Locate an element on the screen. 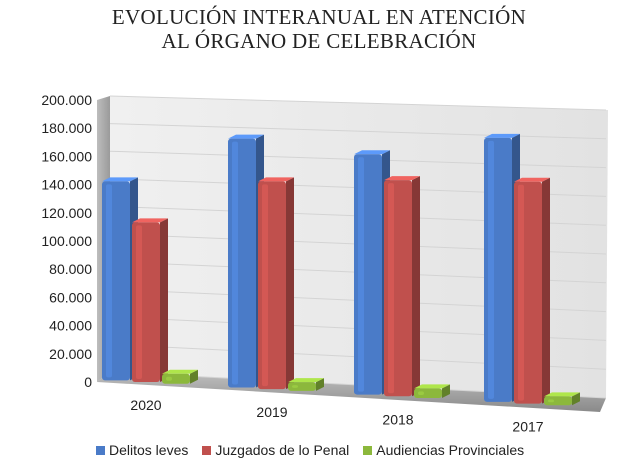 The height and width of the screenshot is (465, 638). bar-audiencias-provinciales-2018 is located at coordinates (428, 393).